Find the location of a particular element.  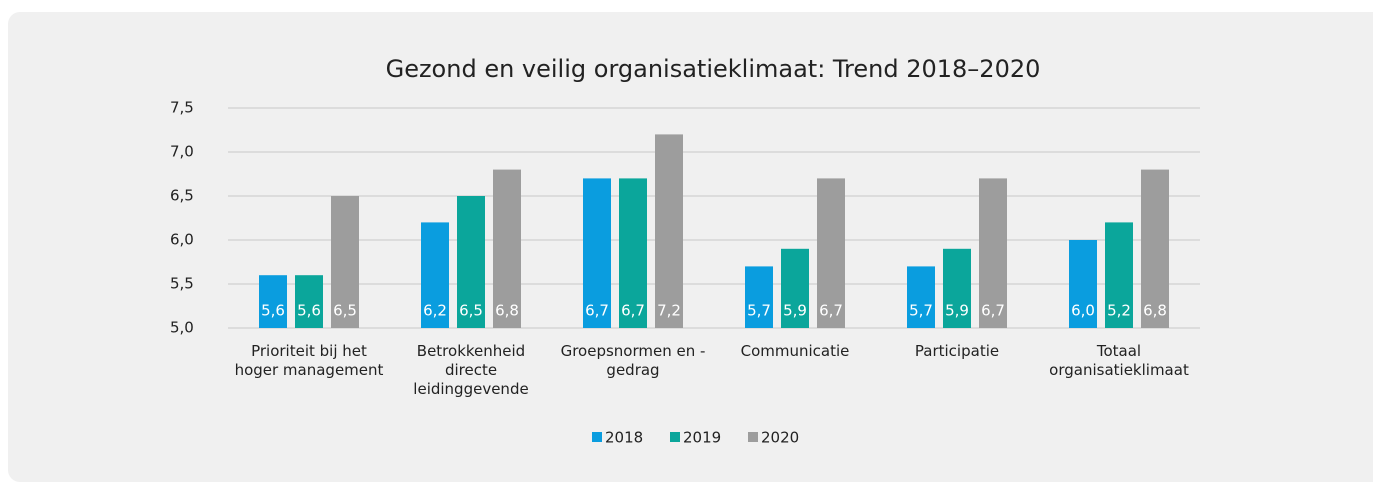

legend-label: 2019 is located at coordinates (702, 438).